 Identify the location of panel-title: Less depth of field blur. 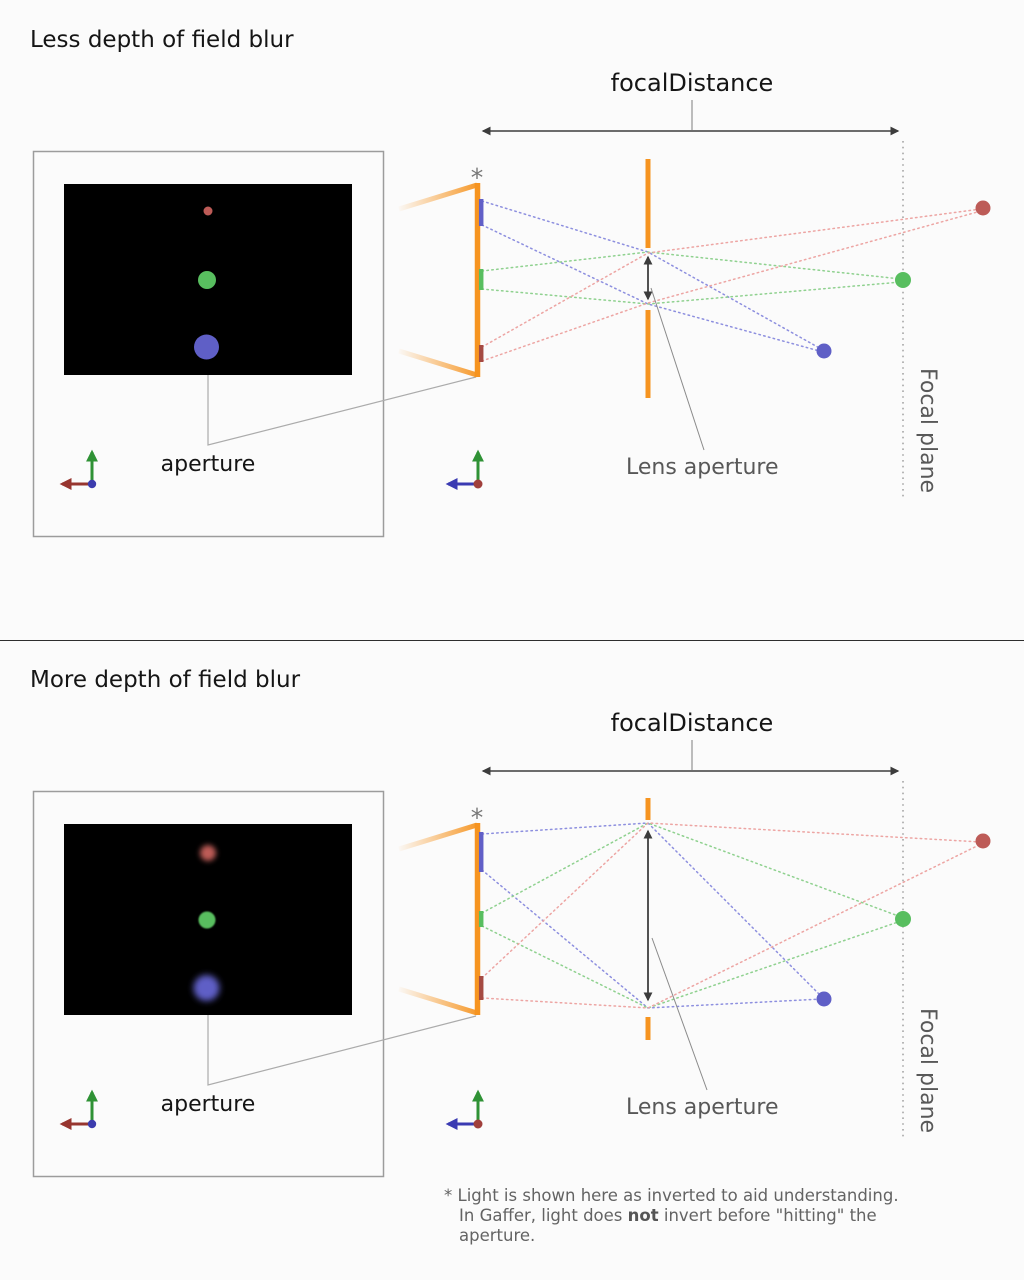
(162, 40).